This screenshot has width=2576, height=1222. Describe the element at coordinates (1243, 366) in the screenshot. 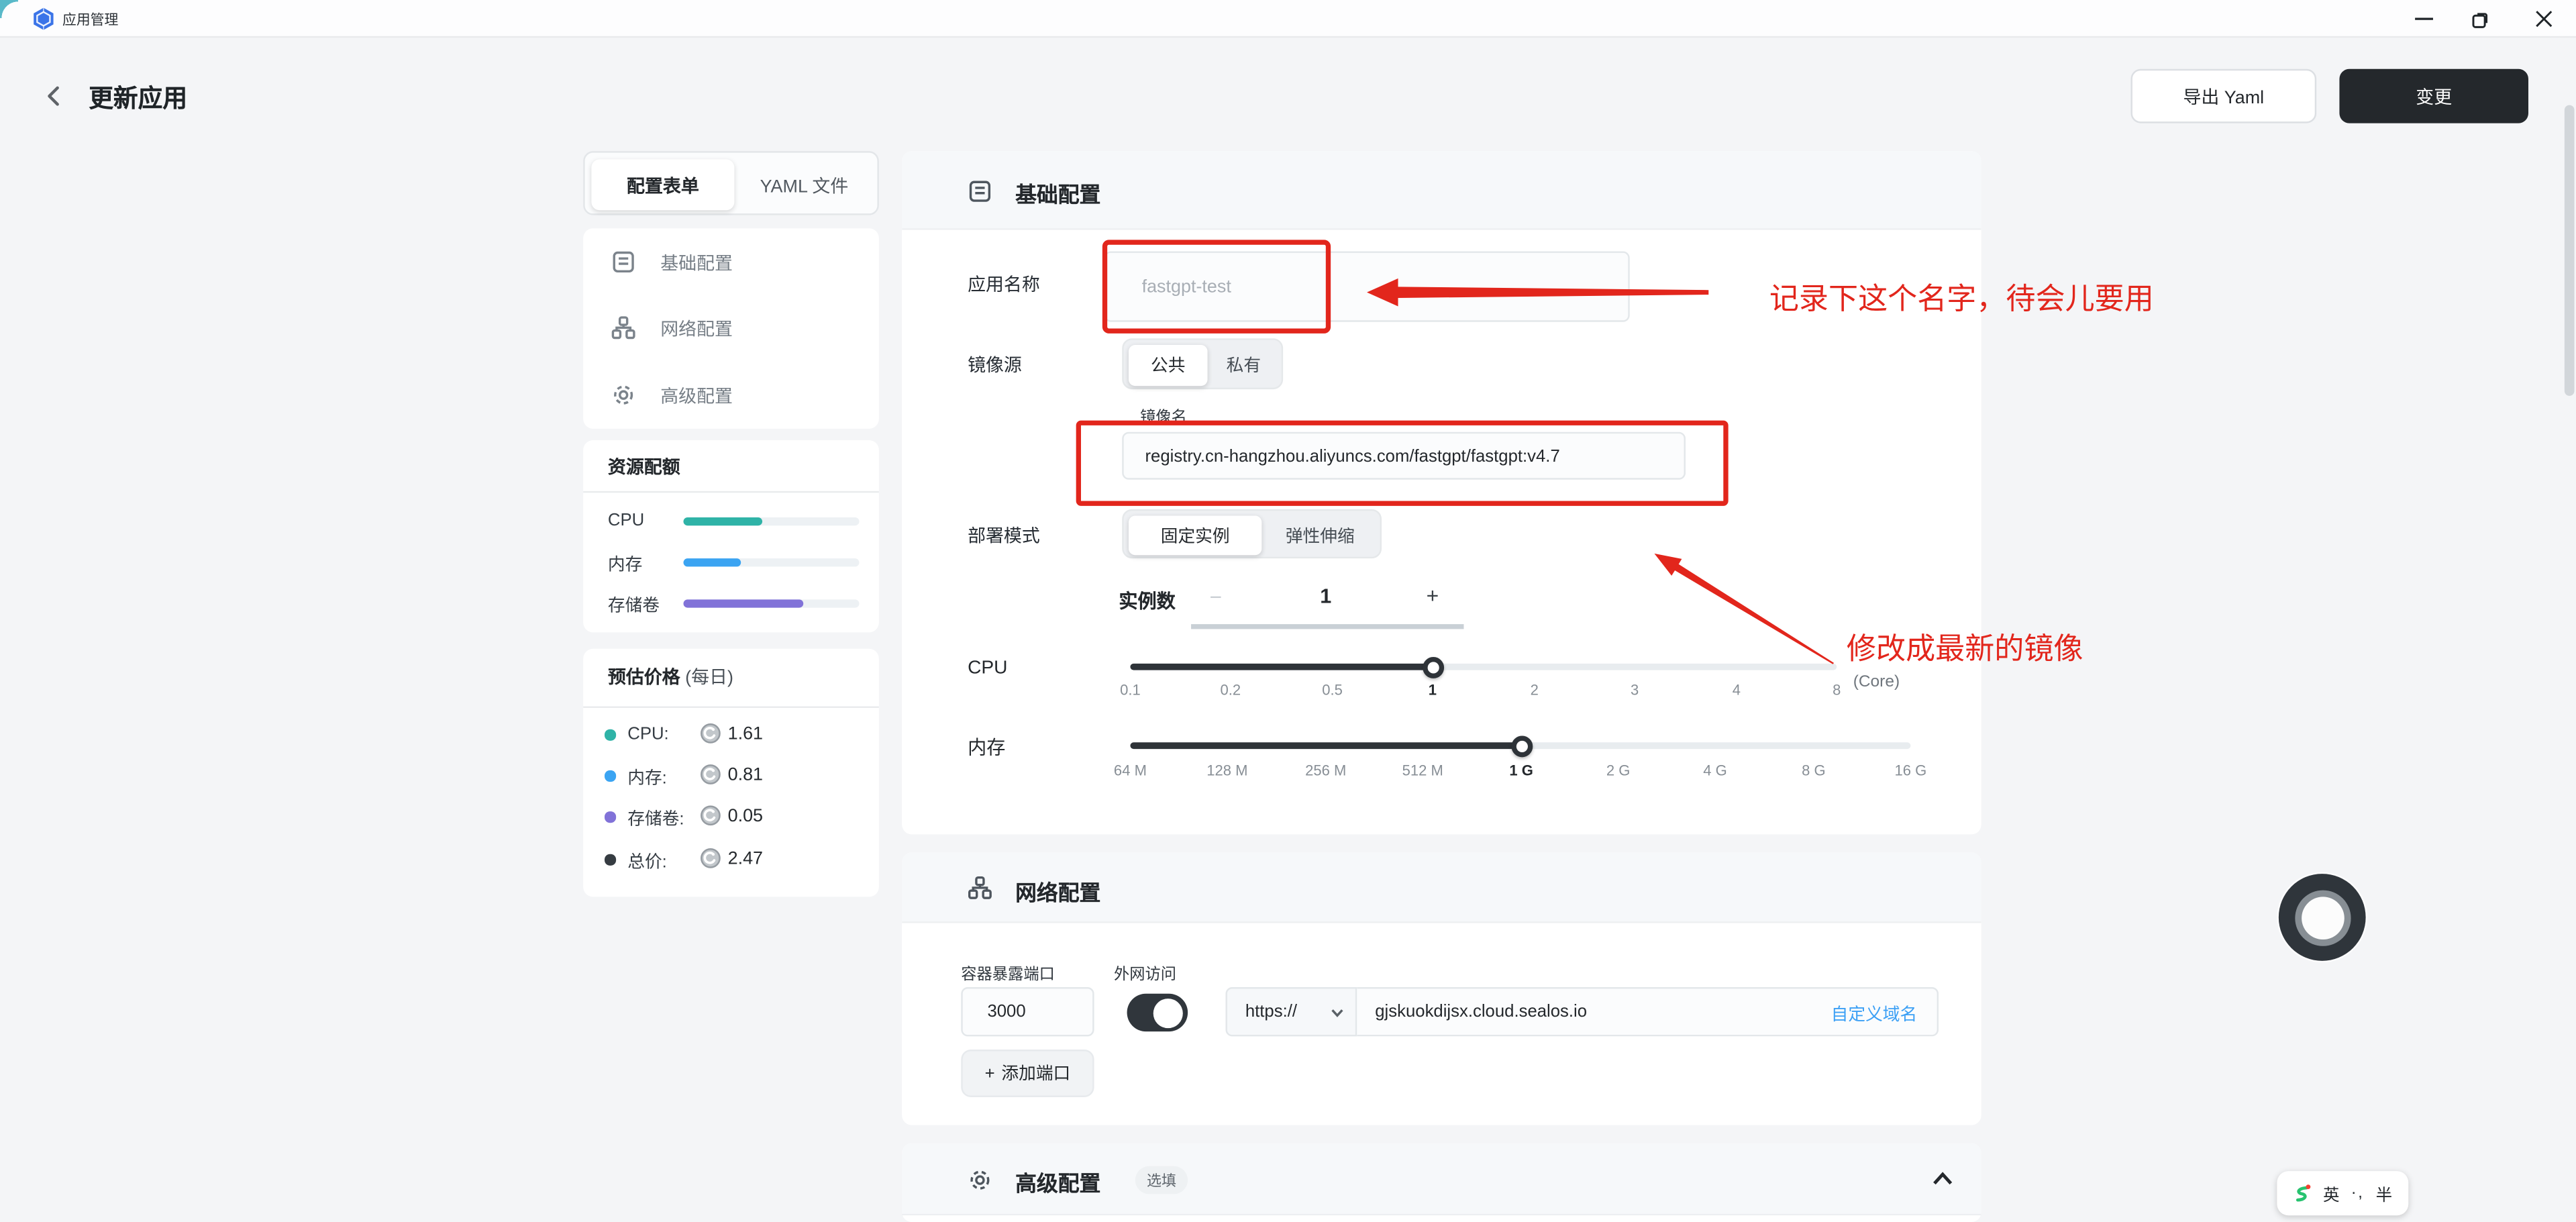

I see `option-private: 私有` at that location.